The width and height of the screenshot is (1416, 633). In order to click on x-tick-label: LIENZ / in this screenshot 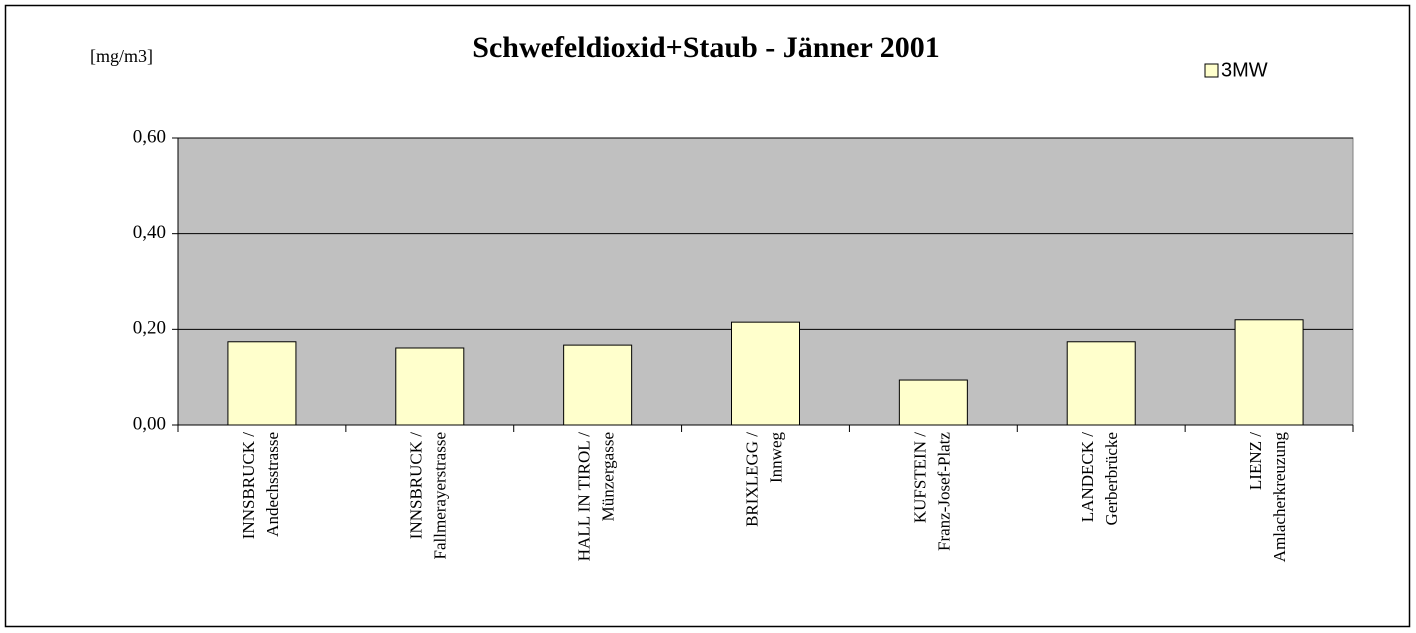, I will do `click(1255, 461)`.